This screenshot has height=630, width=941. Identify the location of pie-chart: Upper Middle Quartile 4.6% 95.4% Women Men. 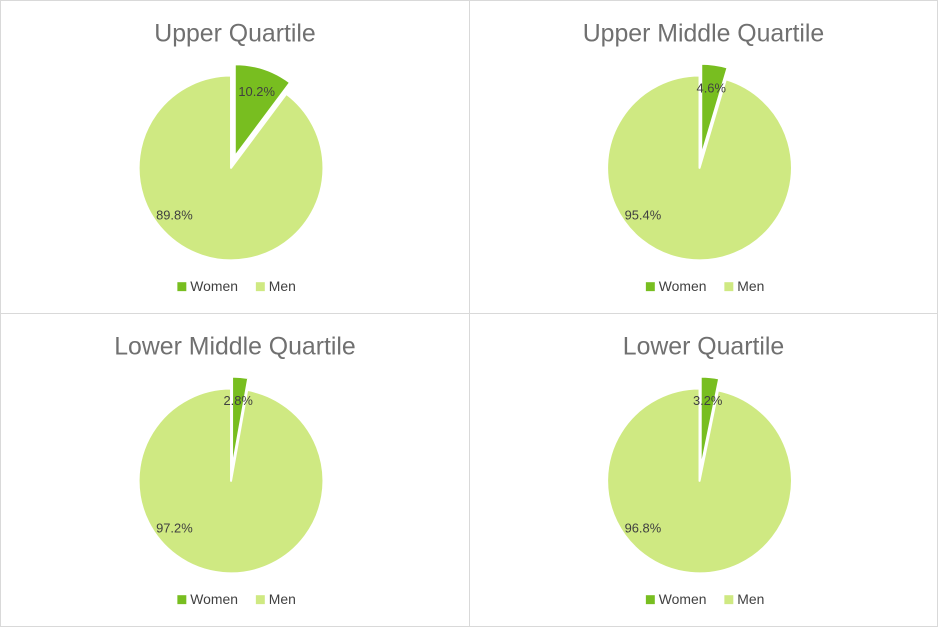
(704, 157).